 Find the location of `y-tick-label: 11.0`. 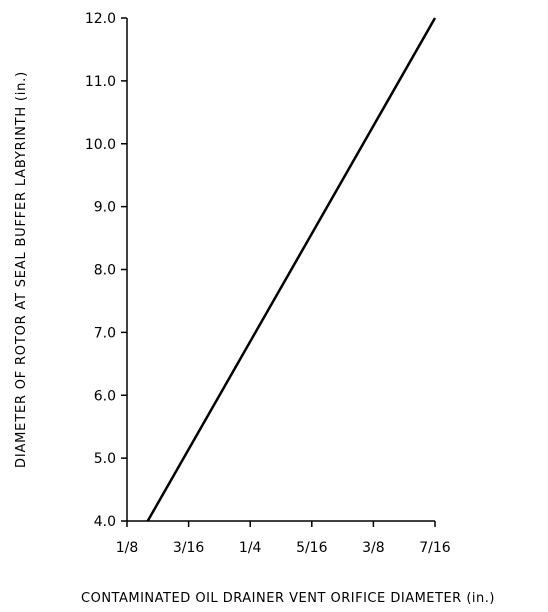

y-tick-label: 11.0 is located at coordinates (100, 82).